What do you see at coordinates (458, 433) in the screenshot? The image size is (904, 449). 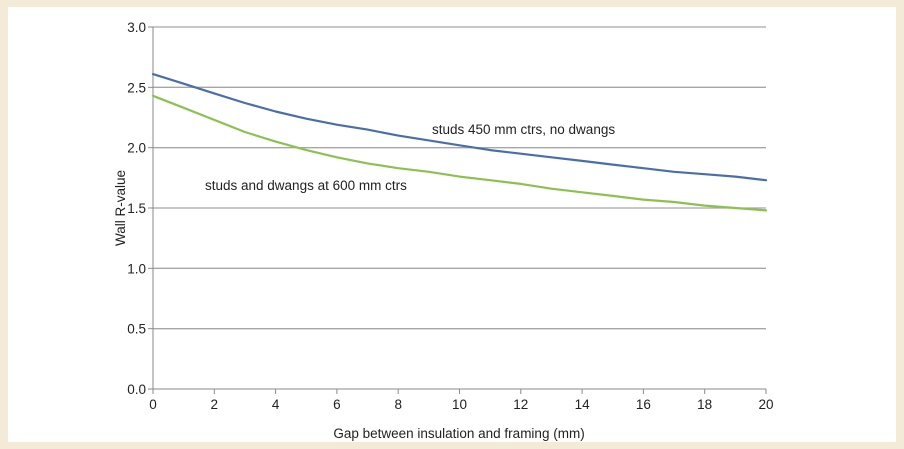 I see `x-axis-title: Gap between insulation and framing (mm)` at bounding box center [458, 433].